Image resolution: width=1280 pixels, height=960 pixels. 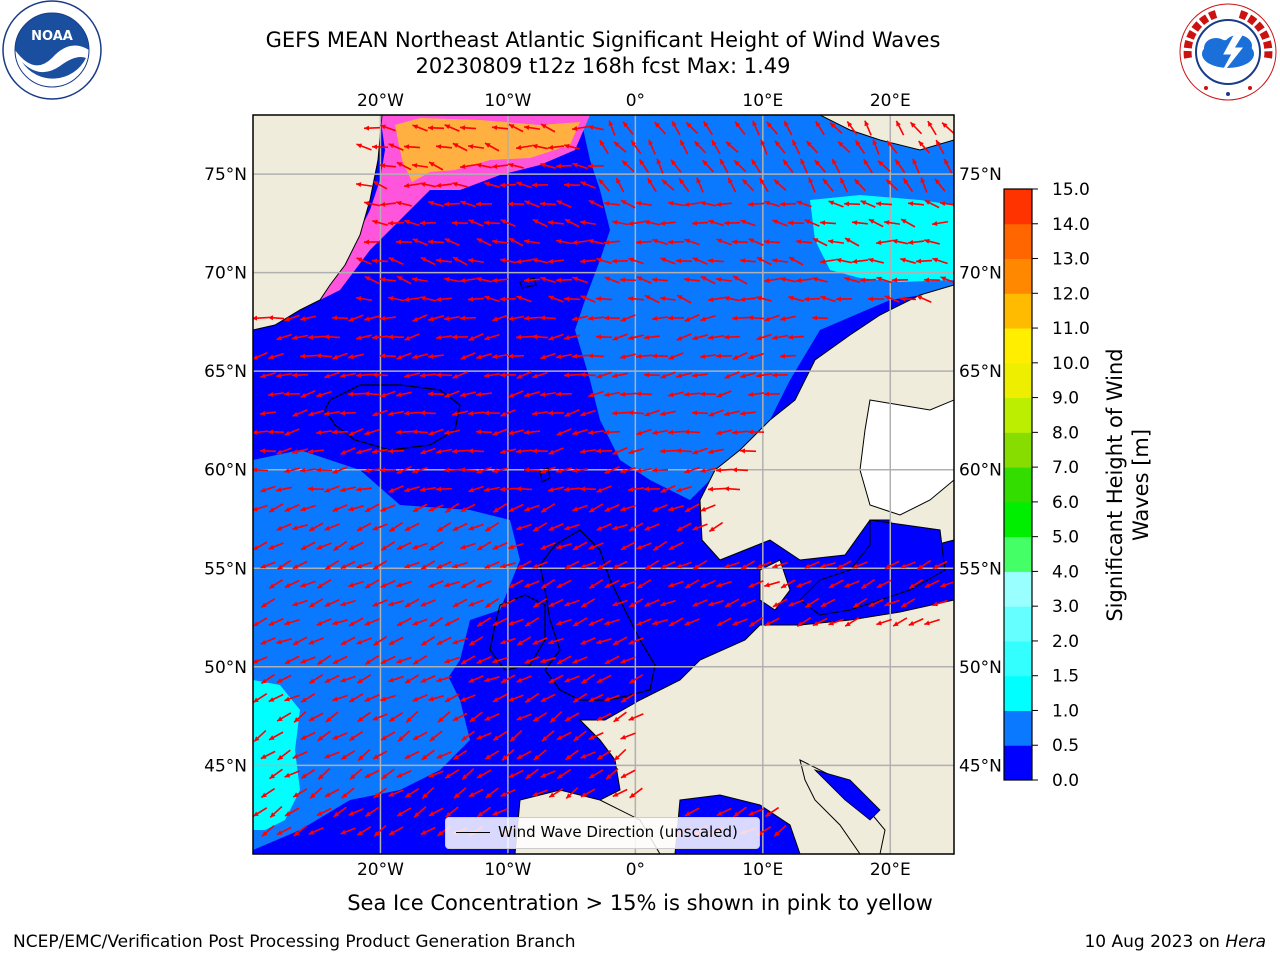 I want to click on lon-label-bottom: 0°, so click(x=635, y=870).